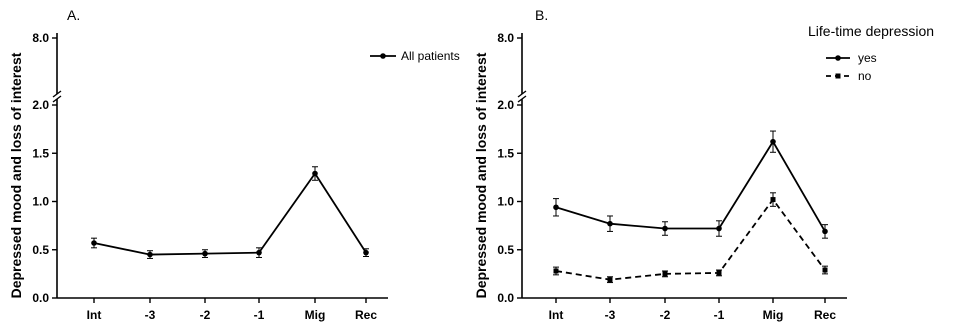 The image size is (973, 328). Describe the element at coordinates (430, 56) in the screenshot. I see `legend-label: All patients` at that location.